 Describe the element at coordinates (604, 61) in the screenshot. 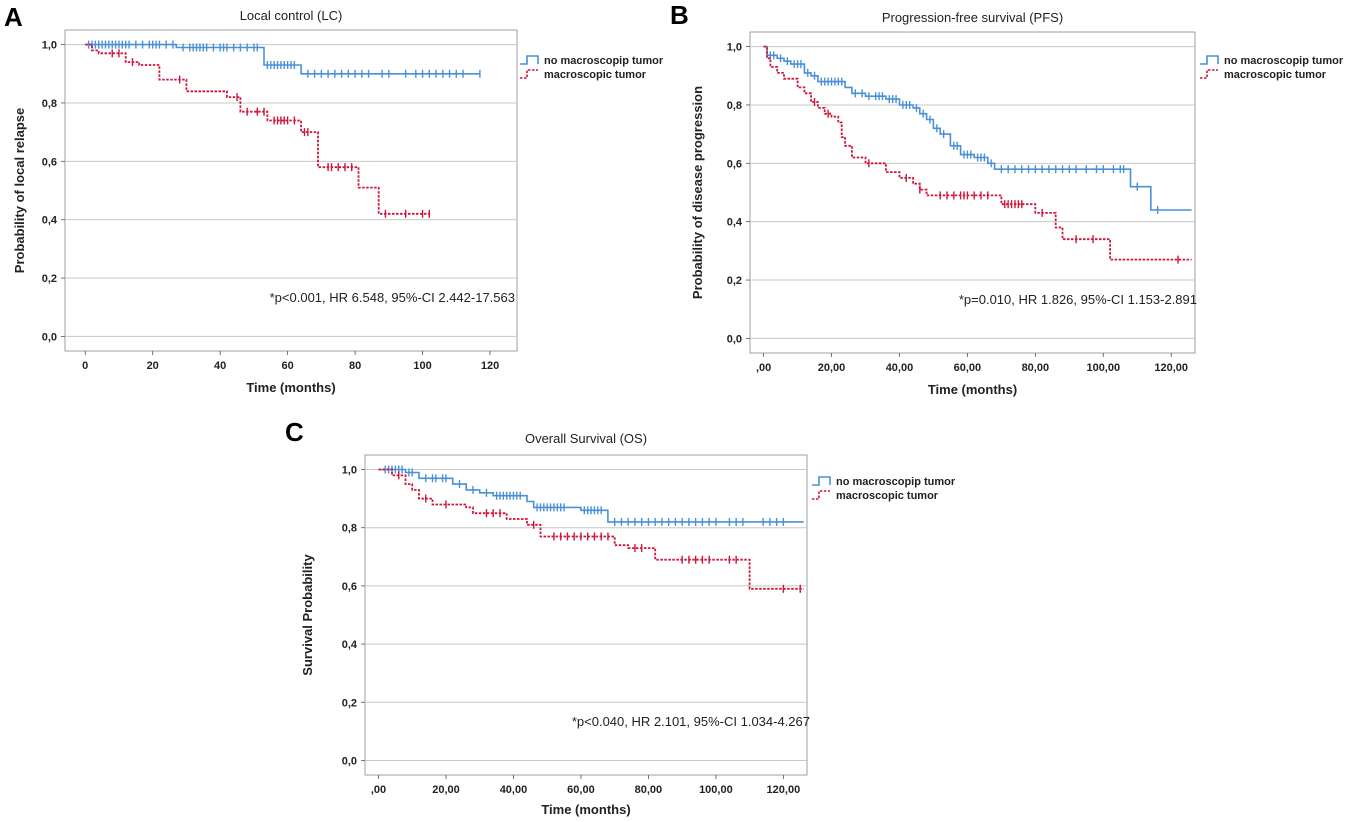

I see `legend-label-a: no macroscopip tumor` at that location.